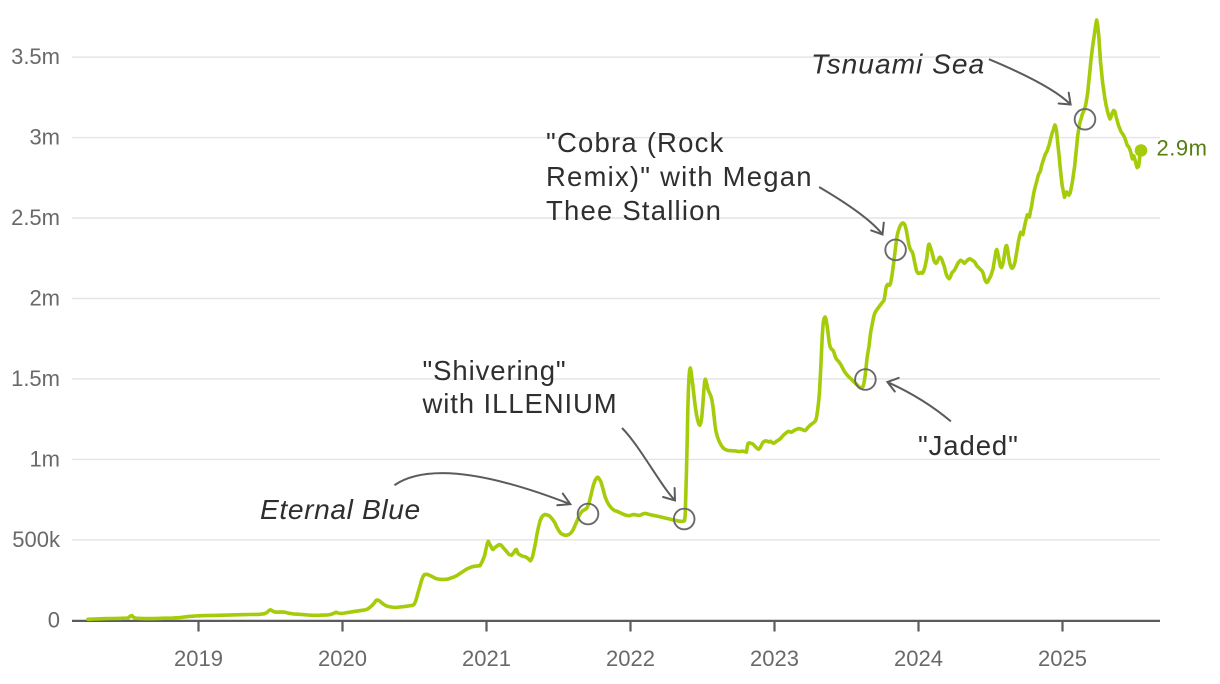  What do you see at coordinates (634, 210) in the screenshot?
I see `svg-text: Thee Stallion` at bounding box center [634, 210].